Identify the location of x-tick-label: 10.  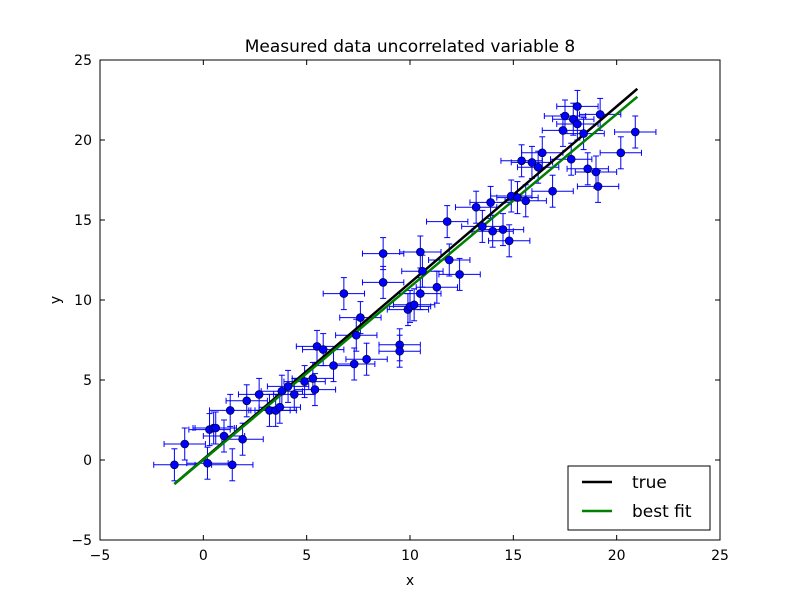
(410, 556).